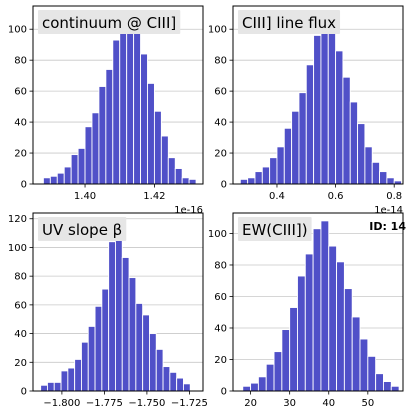  I want to click on x-tick-label: −1.800, so click(61, 403).